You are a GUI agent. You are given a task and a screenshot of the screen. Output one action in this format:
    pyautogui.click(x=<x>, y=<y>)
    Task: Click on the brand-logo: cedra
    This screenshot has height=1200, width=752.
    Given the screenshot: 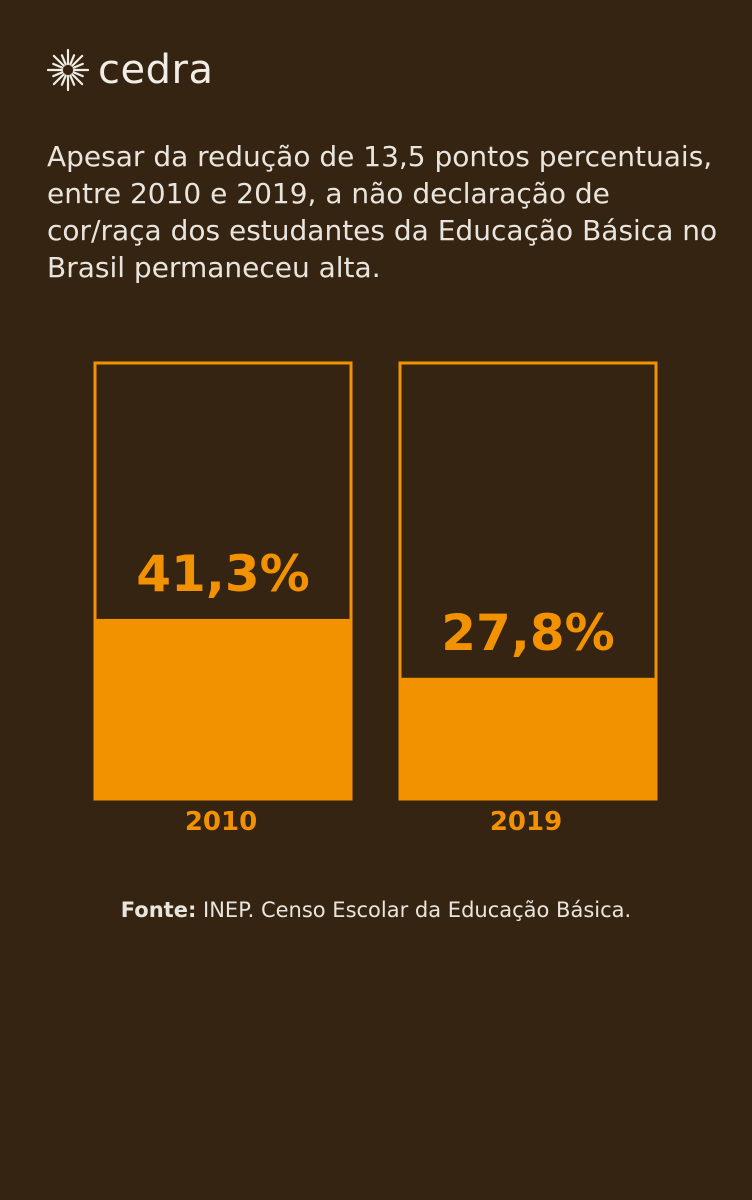 What is the action you would take?
    pyautogui.click(x=129, y=70)
    